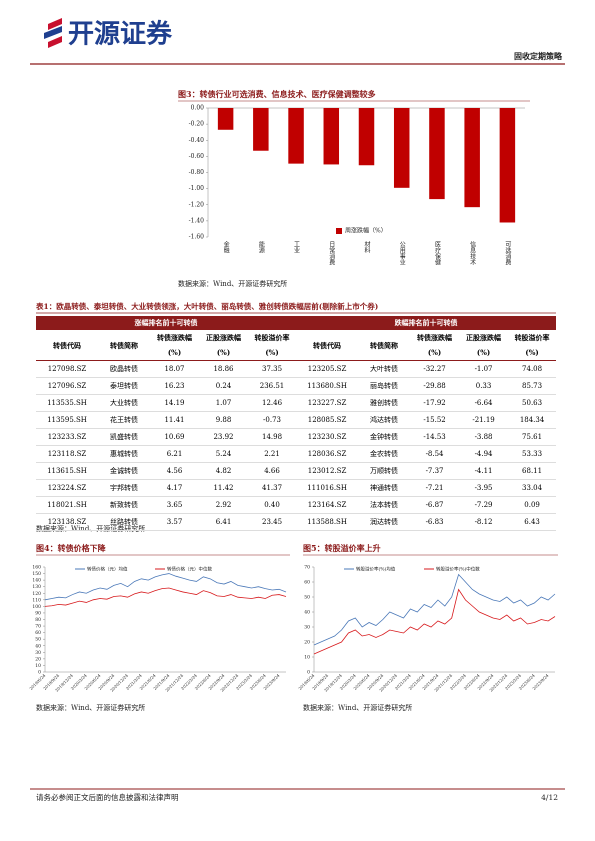 This screenshot has width=595, height=841. What do you see at coordinates (223, 488) in the screenshot?
I see `table-cell: 11.42` at bounding box center [223, 488].